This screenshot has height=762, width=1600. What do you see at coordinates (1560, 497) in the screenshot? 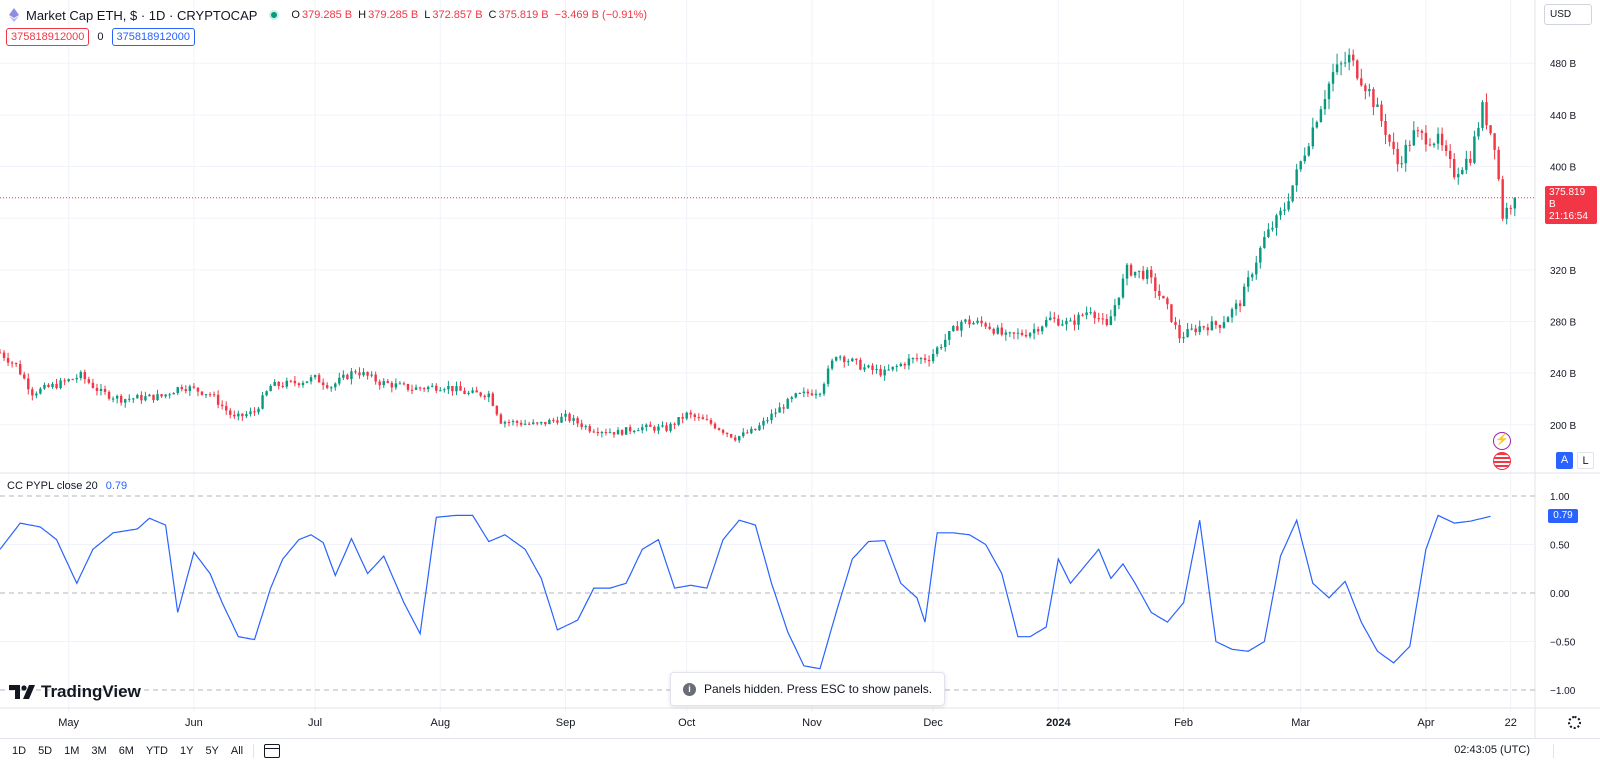
I see `indicator-tick-label: 1.00` at bounding box center [1560, 497].